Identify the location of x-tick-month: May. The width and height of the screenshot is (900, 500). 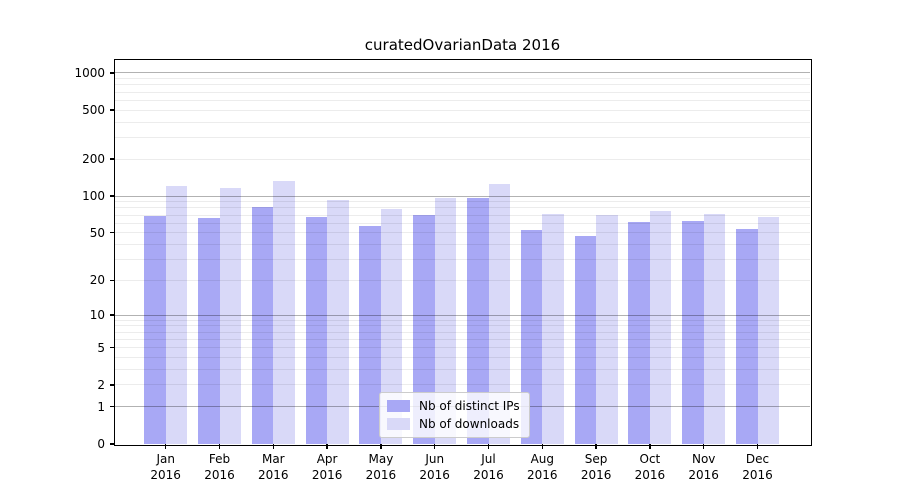
(381, 459).